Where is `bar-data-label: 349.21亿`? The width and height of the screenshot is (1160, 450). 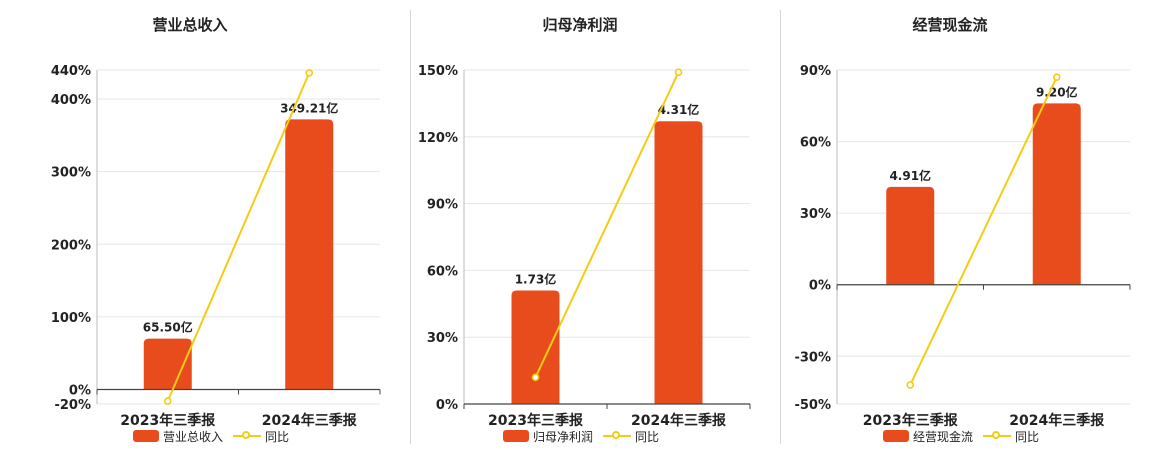 bar-data-label: 349.21亿 is located at coordinates (309, 107).